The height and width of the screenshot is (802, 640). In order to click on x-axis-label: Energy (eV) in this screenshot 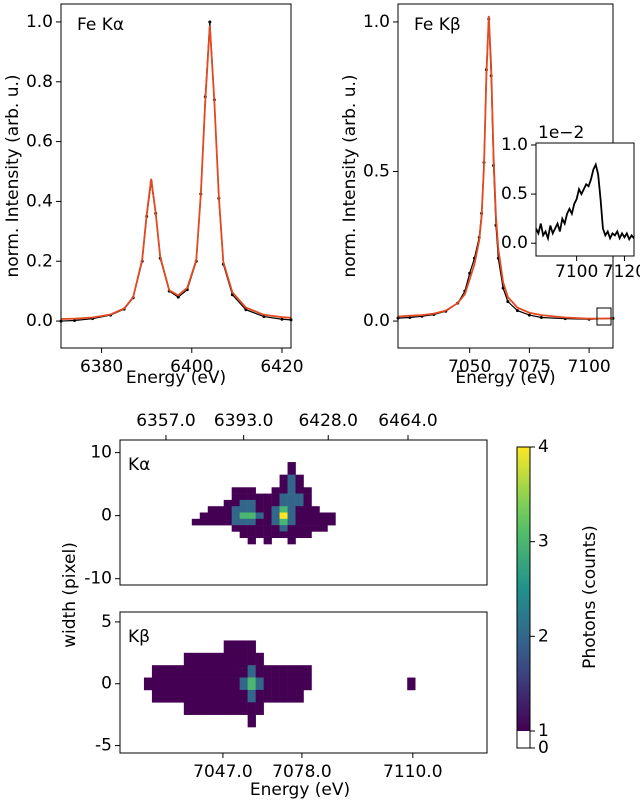, I will do `click(300, 790)`.